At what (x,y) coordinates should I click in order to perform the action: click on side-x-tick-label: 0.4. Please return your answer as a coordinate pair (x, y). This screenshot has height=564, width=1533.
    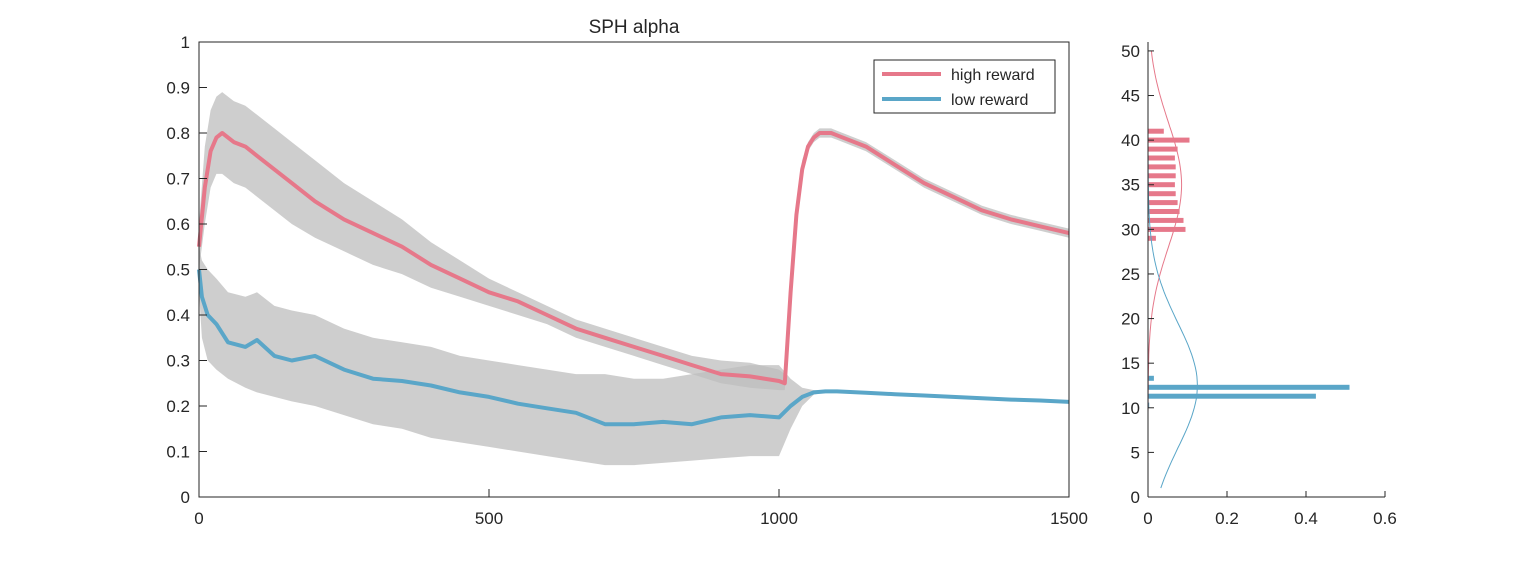
    Looking at the image, I should click on (1306, 518).